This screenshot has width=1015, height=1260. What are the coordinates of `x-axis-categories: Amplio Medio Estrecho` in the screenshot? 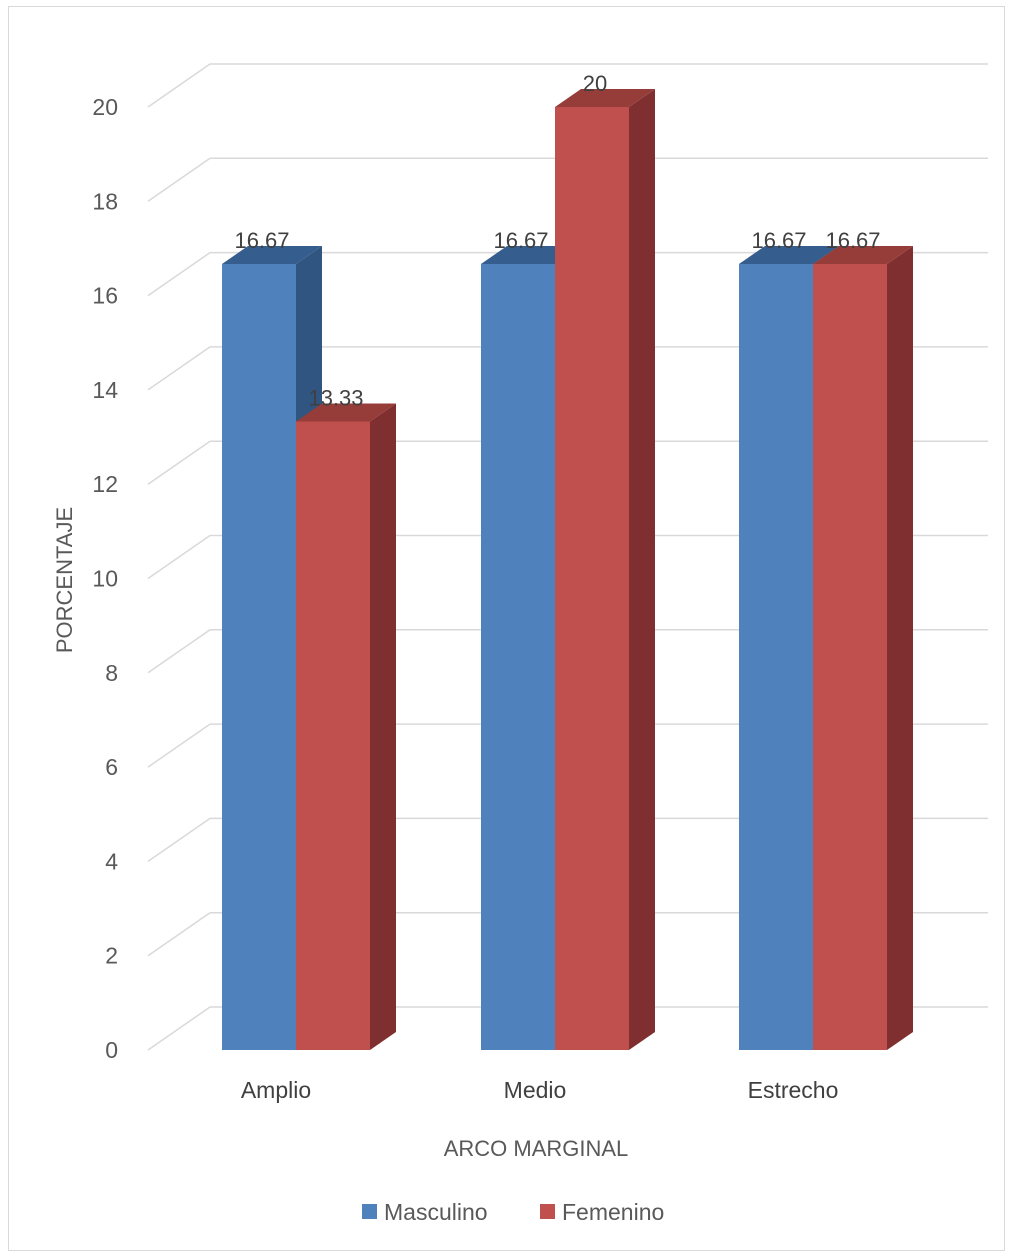 It's located at (540, 1090).